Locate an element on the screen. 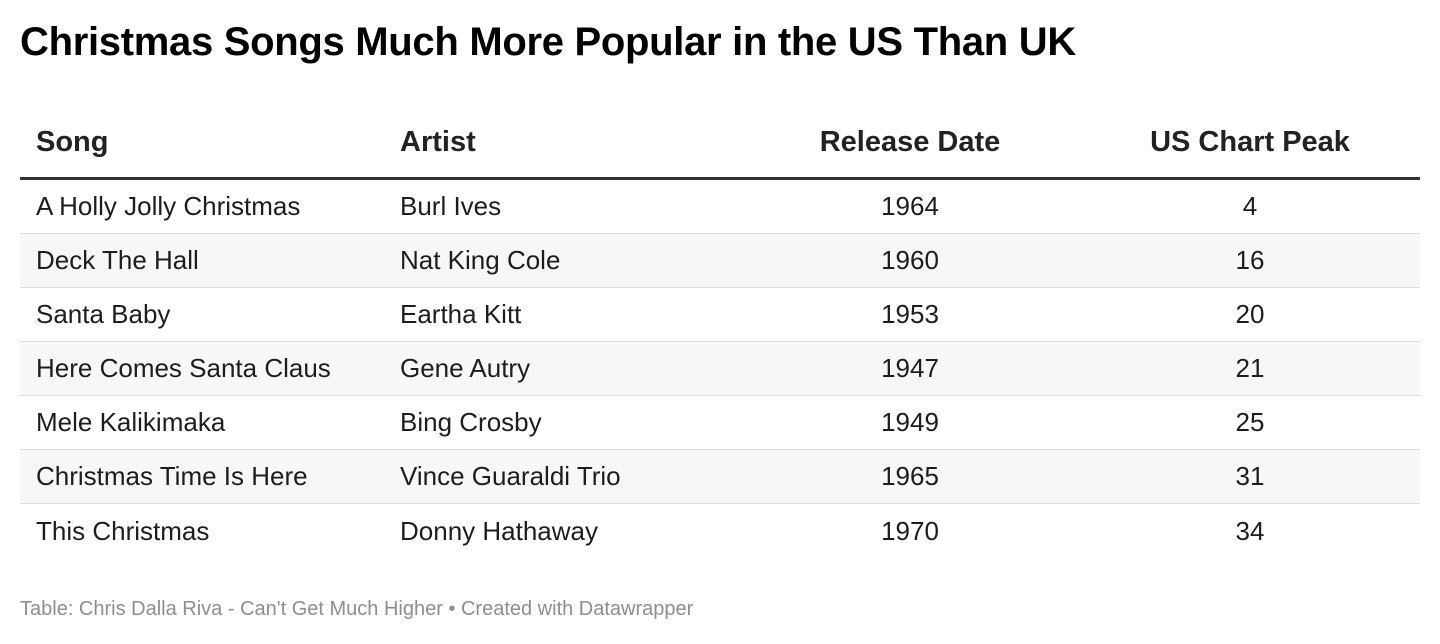 The width and height of the screenshot is (1440, 644). cell-song: A Holly Jolly Christmas is located at coordinates (168, 206).